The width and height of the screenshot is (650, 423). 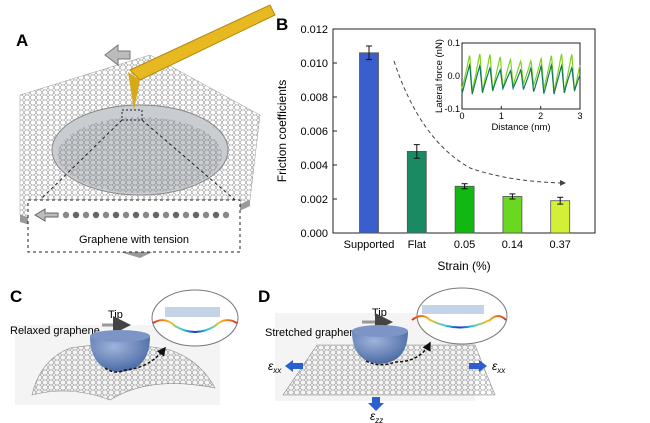 What do you see at coordinates (314, 234) in the screenshot?
I see `y-tick-label: 0.000` at bounding box center [314, 234].